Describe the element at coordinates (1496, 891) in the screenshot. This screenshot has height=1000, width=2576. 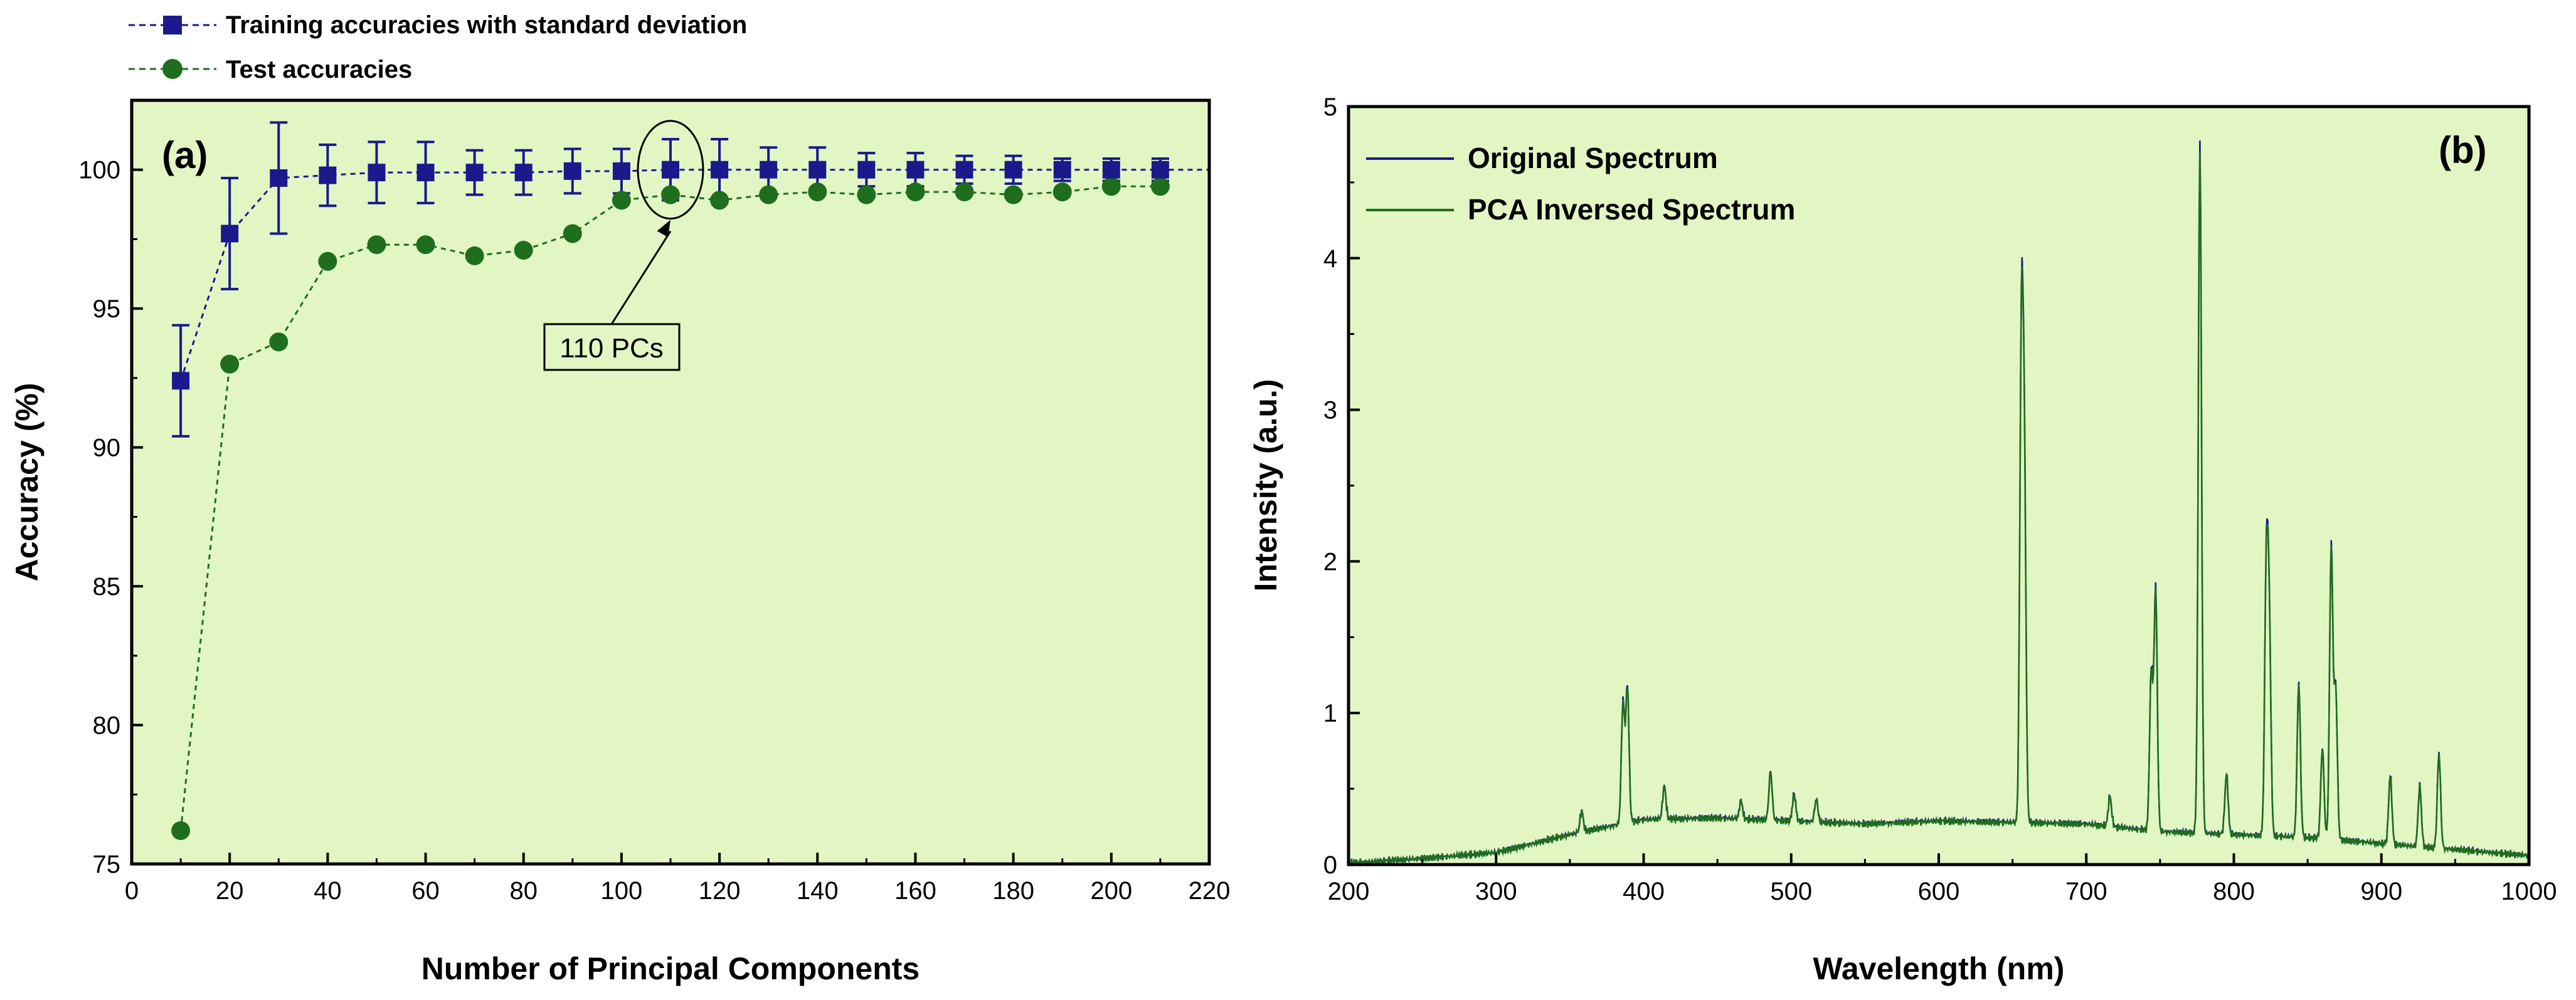
I see `panel-b-x-tick-label: 300` at that location.